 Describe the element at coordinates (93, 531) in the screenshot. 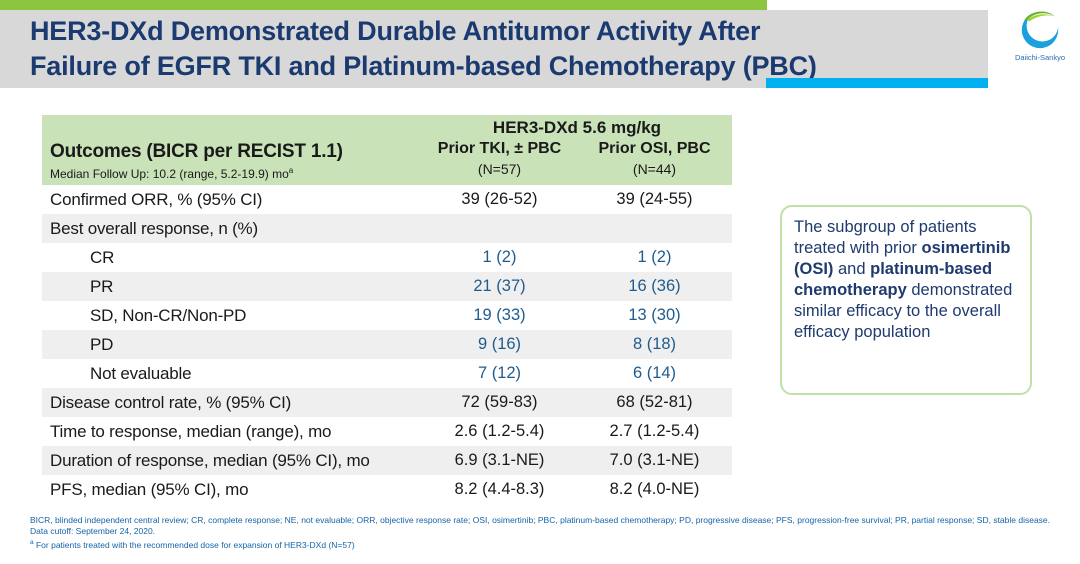

I see `footnote-data-cutoff: Data cutoff: September 24, 2020.` at that location.